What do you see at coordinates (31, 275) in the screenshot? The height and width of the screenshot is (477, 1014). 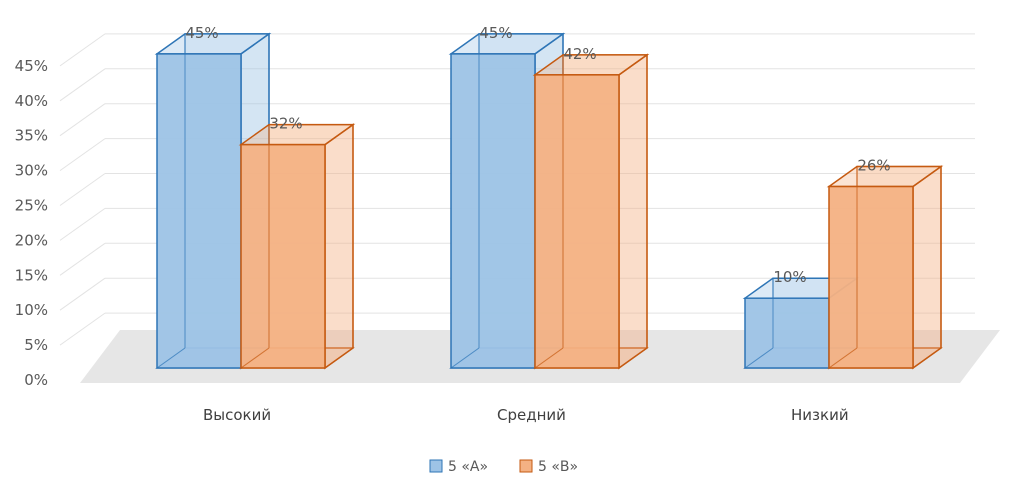 I see `y-tick-label: 15%` at bounding box center [31, 275].